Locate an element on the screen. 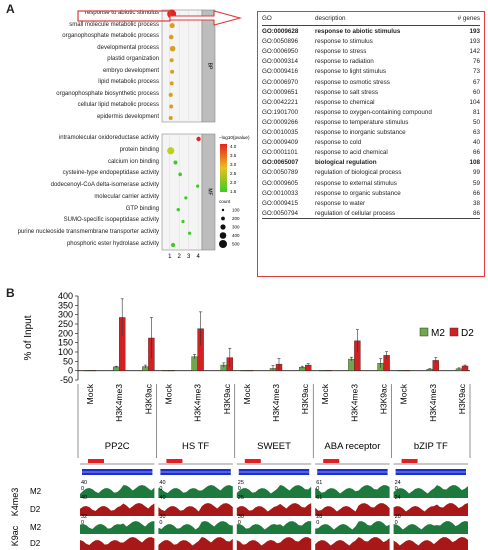 The height and width of the screenshot is (550, 488). cell-go-id: GO:1901700 is located at coordinates (280, 112).